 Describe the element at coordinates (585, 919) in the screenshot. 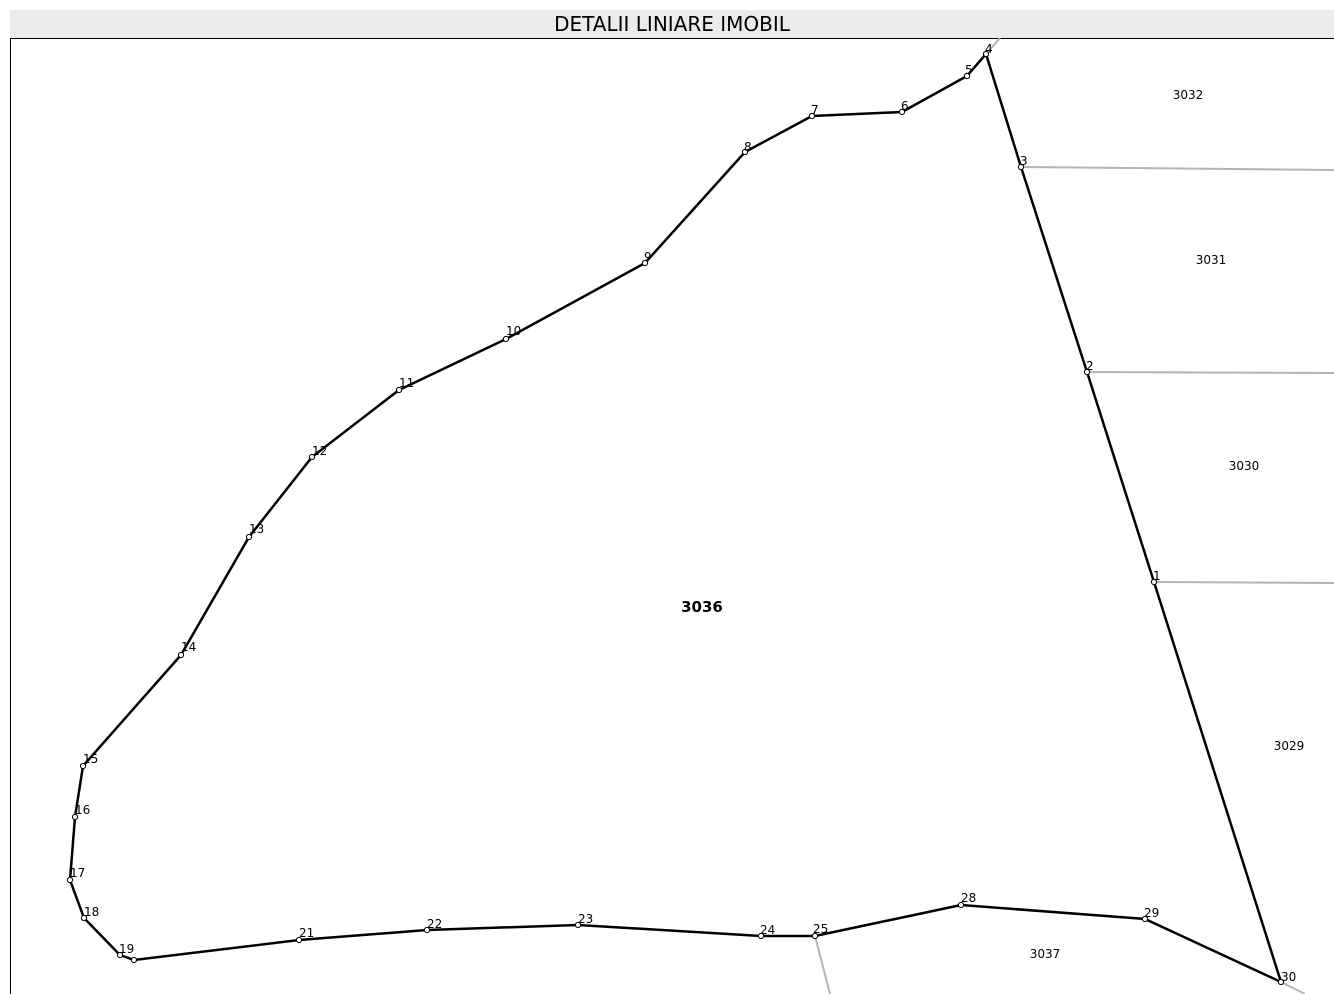

I see `point-label: 23` at that location.